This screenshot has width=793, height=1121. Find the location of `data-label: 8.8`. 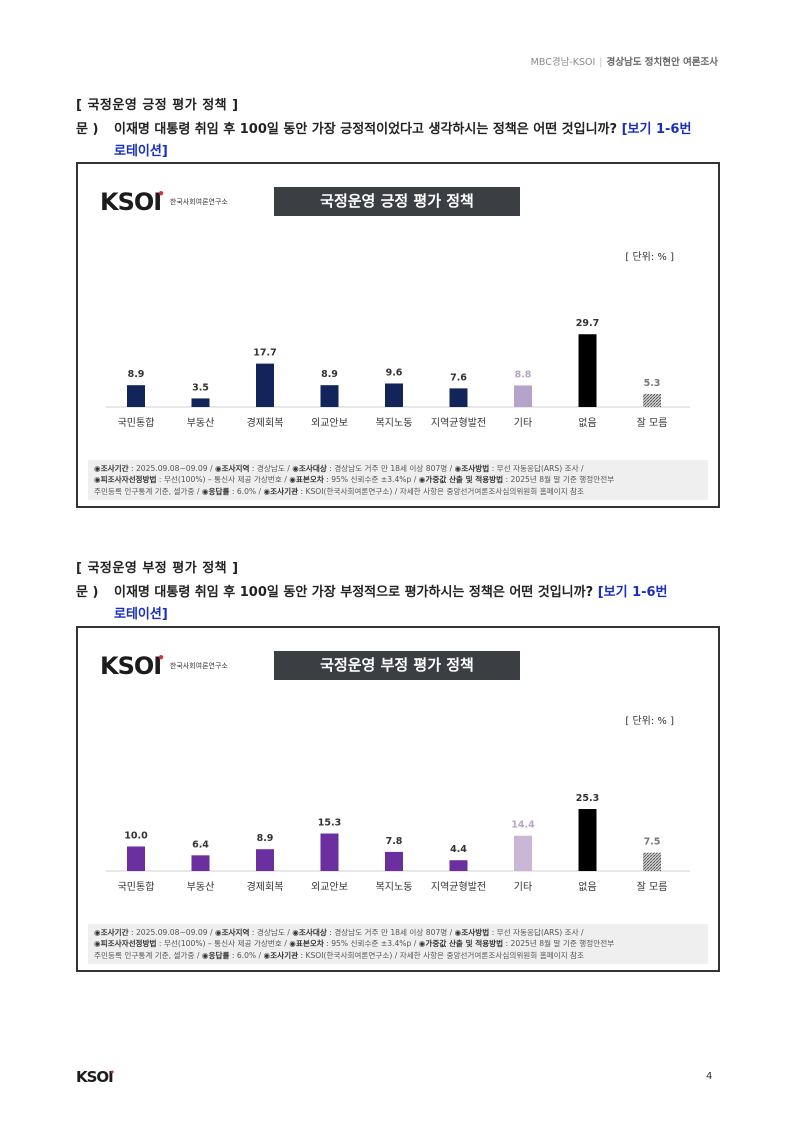

data-label: 8.8 is located at coordinates (523, 374).